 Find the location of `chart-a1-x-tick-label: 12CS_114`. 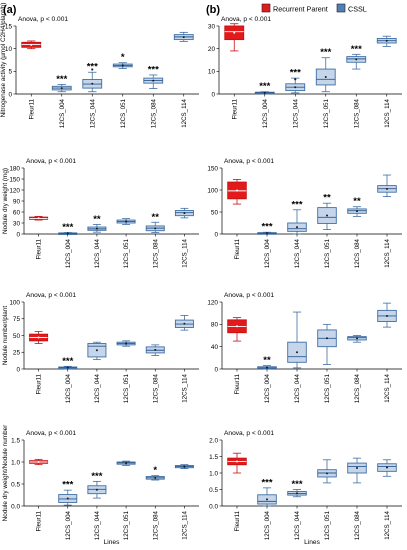

chart-a1-x-tick-label: 12CS_114 is located at coordinates (184, 112).